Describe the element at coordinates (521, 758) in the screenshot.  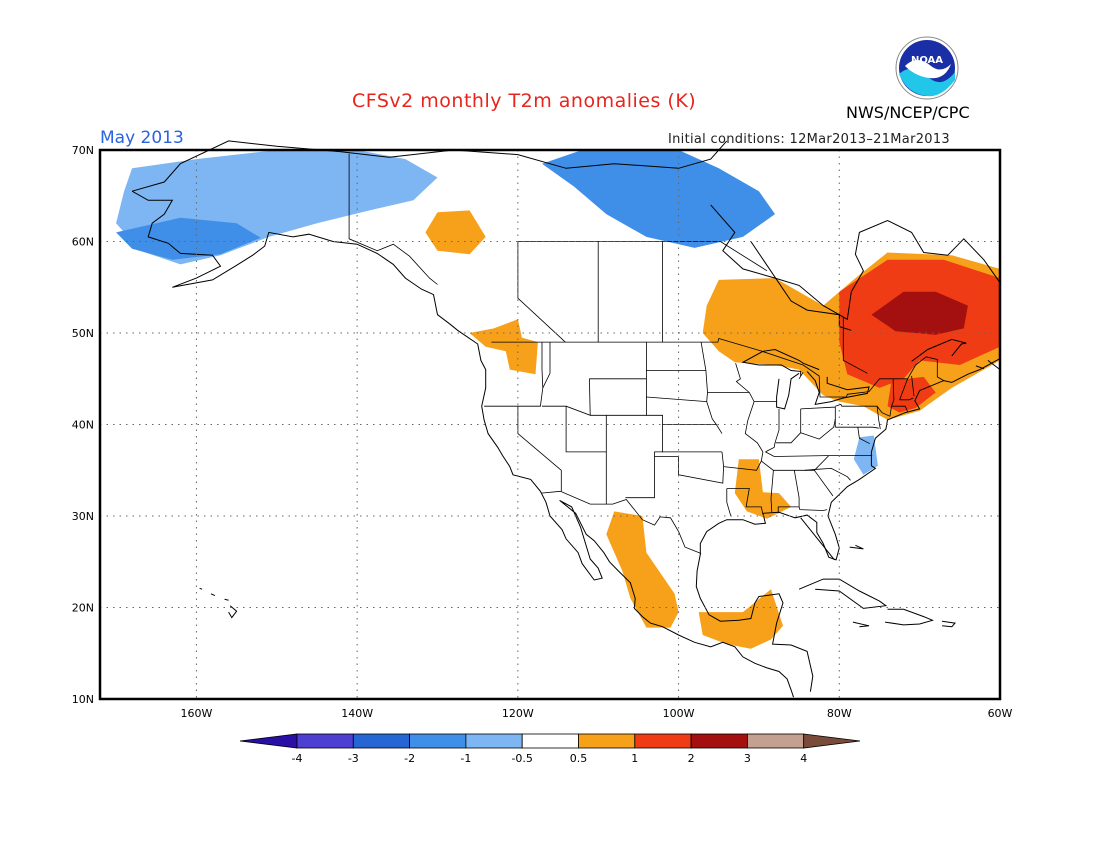
I see `colorbar-tick: -0.5` at that location.